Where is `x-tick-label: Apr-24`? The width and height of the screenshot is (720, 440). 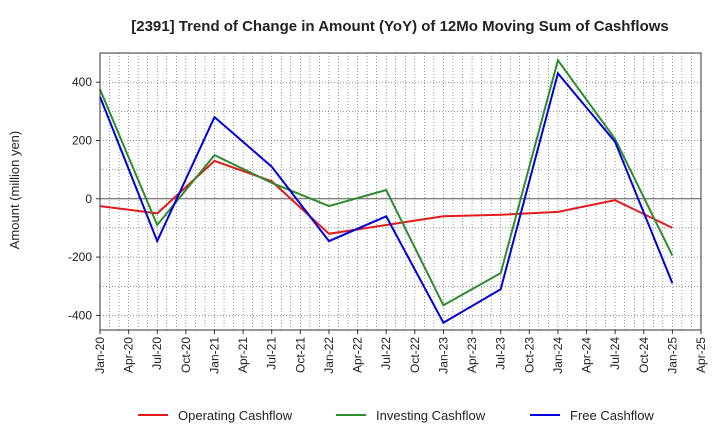
x-tick-label: Apr-24 is located at coordinates (587, 355).